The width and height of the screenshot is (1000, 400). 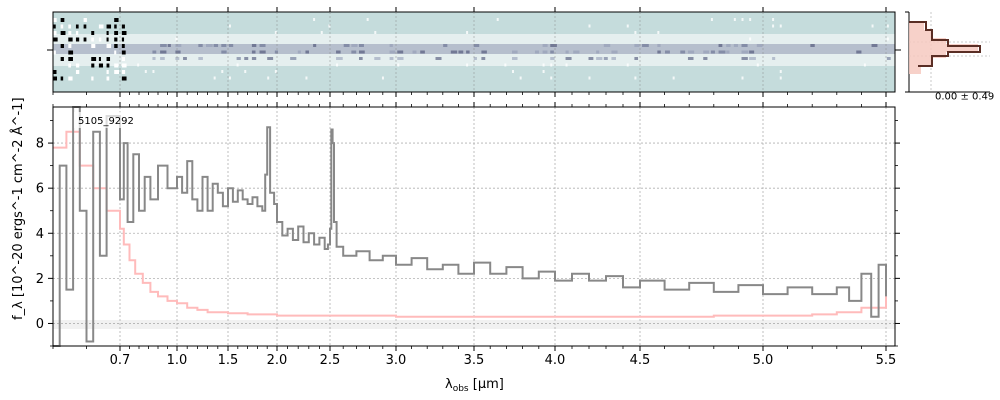 I want to click on x-axis-label-unit: [μm], so click(x=486, y=384).